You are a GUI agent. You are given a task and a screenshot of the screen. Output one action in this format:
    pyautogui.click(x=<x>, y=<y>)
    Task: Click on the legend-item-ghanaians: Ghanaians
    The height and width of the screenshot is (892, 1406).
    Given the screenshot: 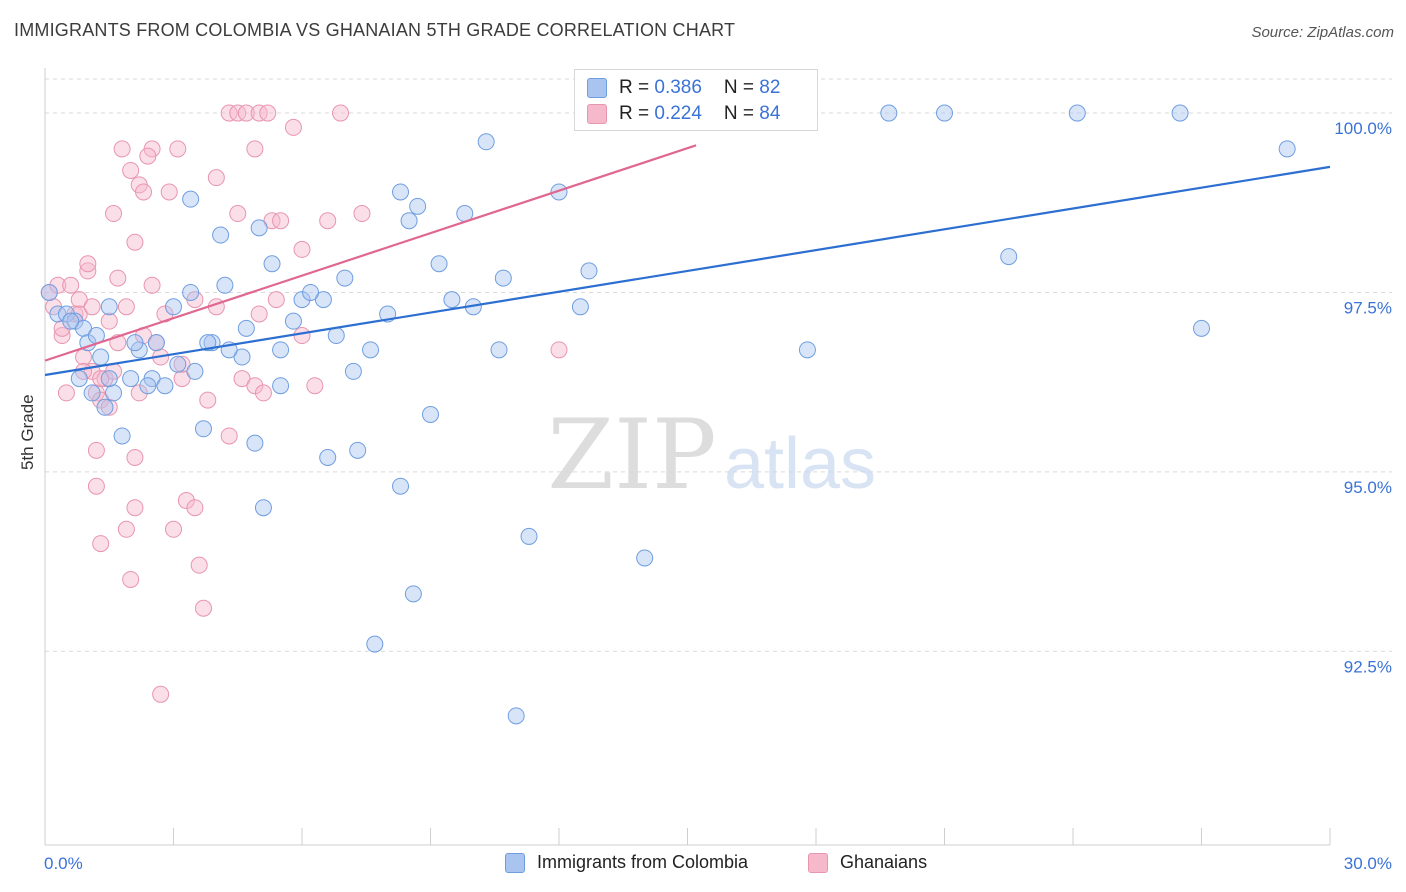 What is the action you would take?
    pyautogui.click(x=867, y=862)
    